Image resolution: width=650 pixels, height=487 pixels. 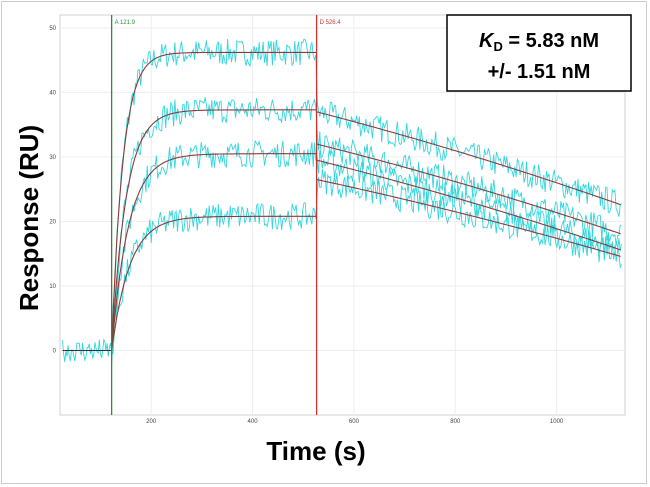 What do you see at coordinates (52, 29) in the screenshot?
I see `y-tick-label: 50` at bounding box center [52, 29].